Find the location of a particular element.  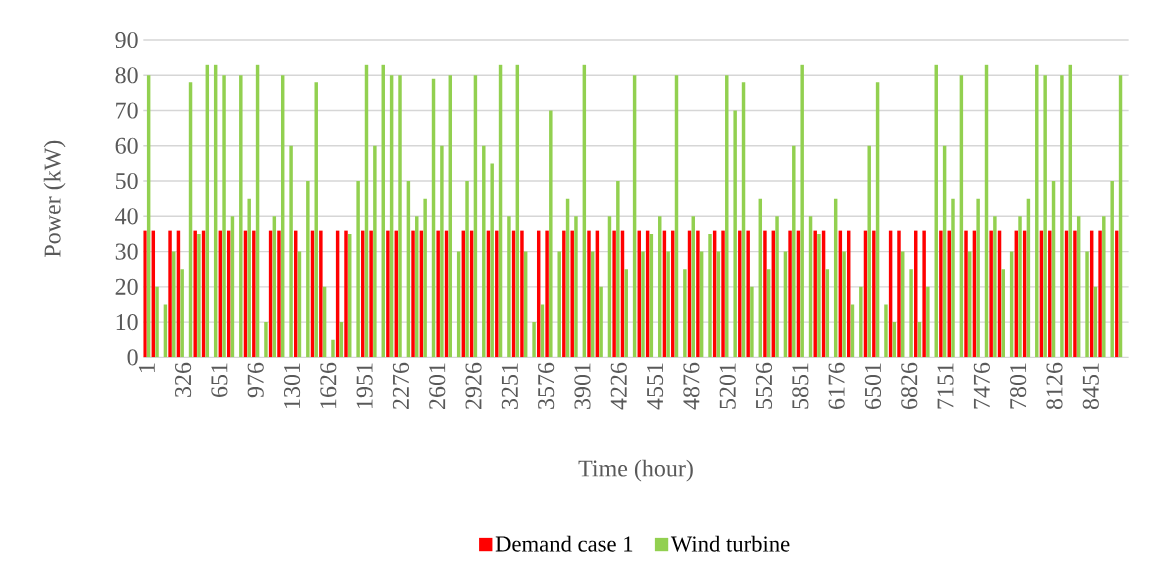

x-tick-label: 6826 is located at coordinates (909, 386).